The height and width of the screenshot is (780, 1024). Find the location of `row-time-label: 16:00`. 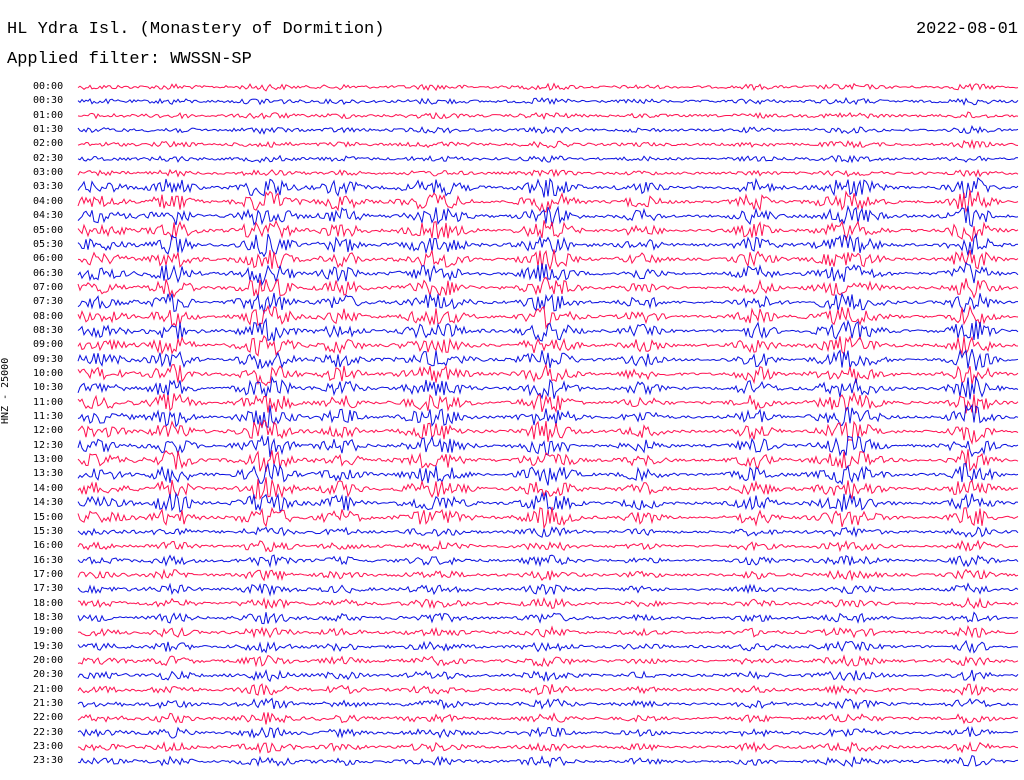

row-time-label: 16:00 is located at coordinates (48, 546).